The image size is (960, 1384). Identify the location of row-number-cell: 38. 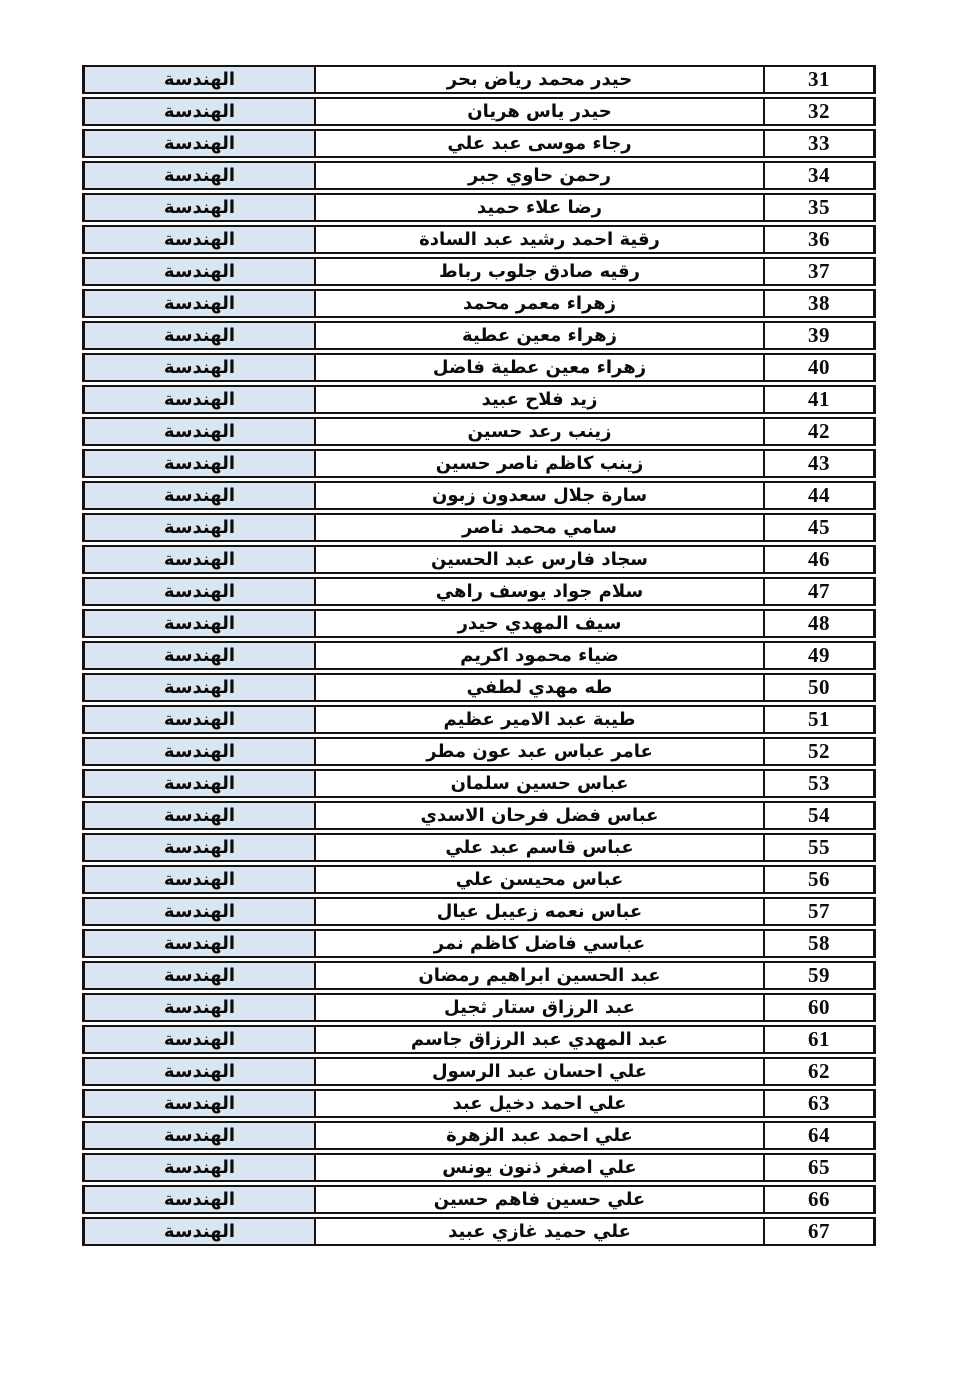
(820, 303).